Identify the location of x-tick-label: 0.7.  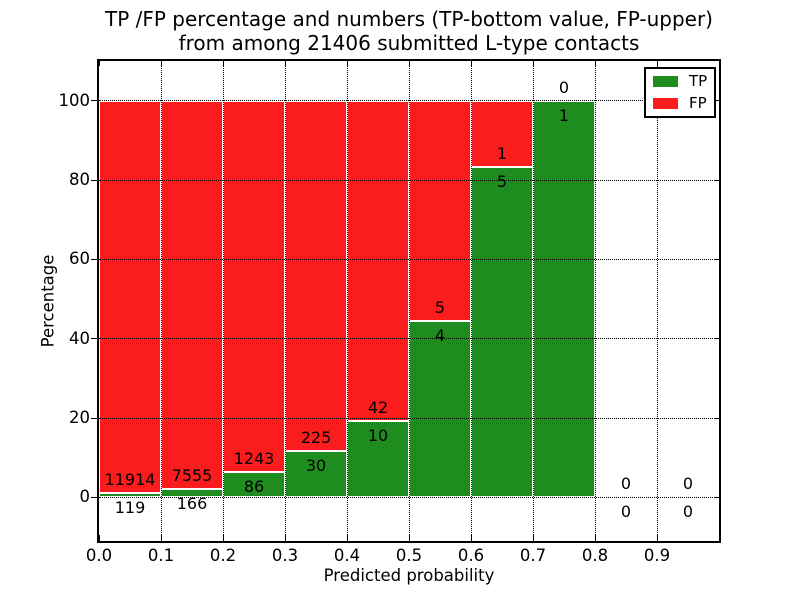
(533, 555).